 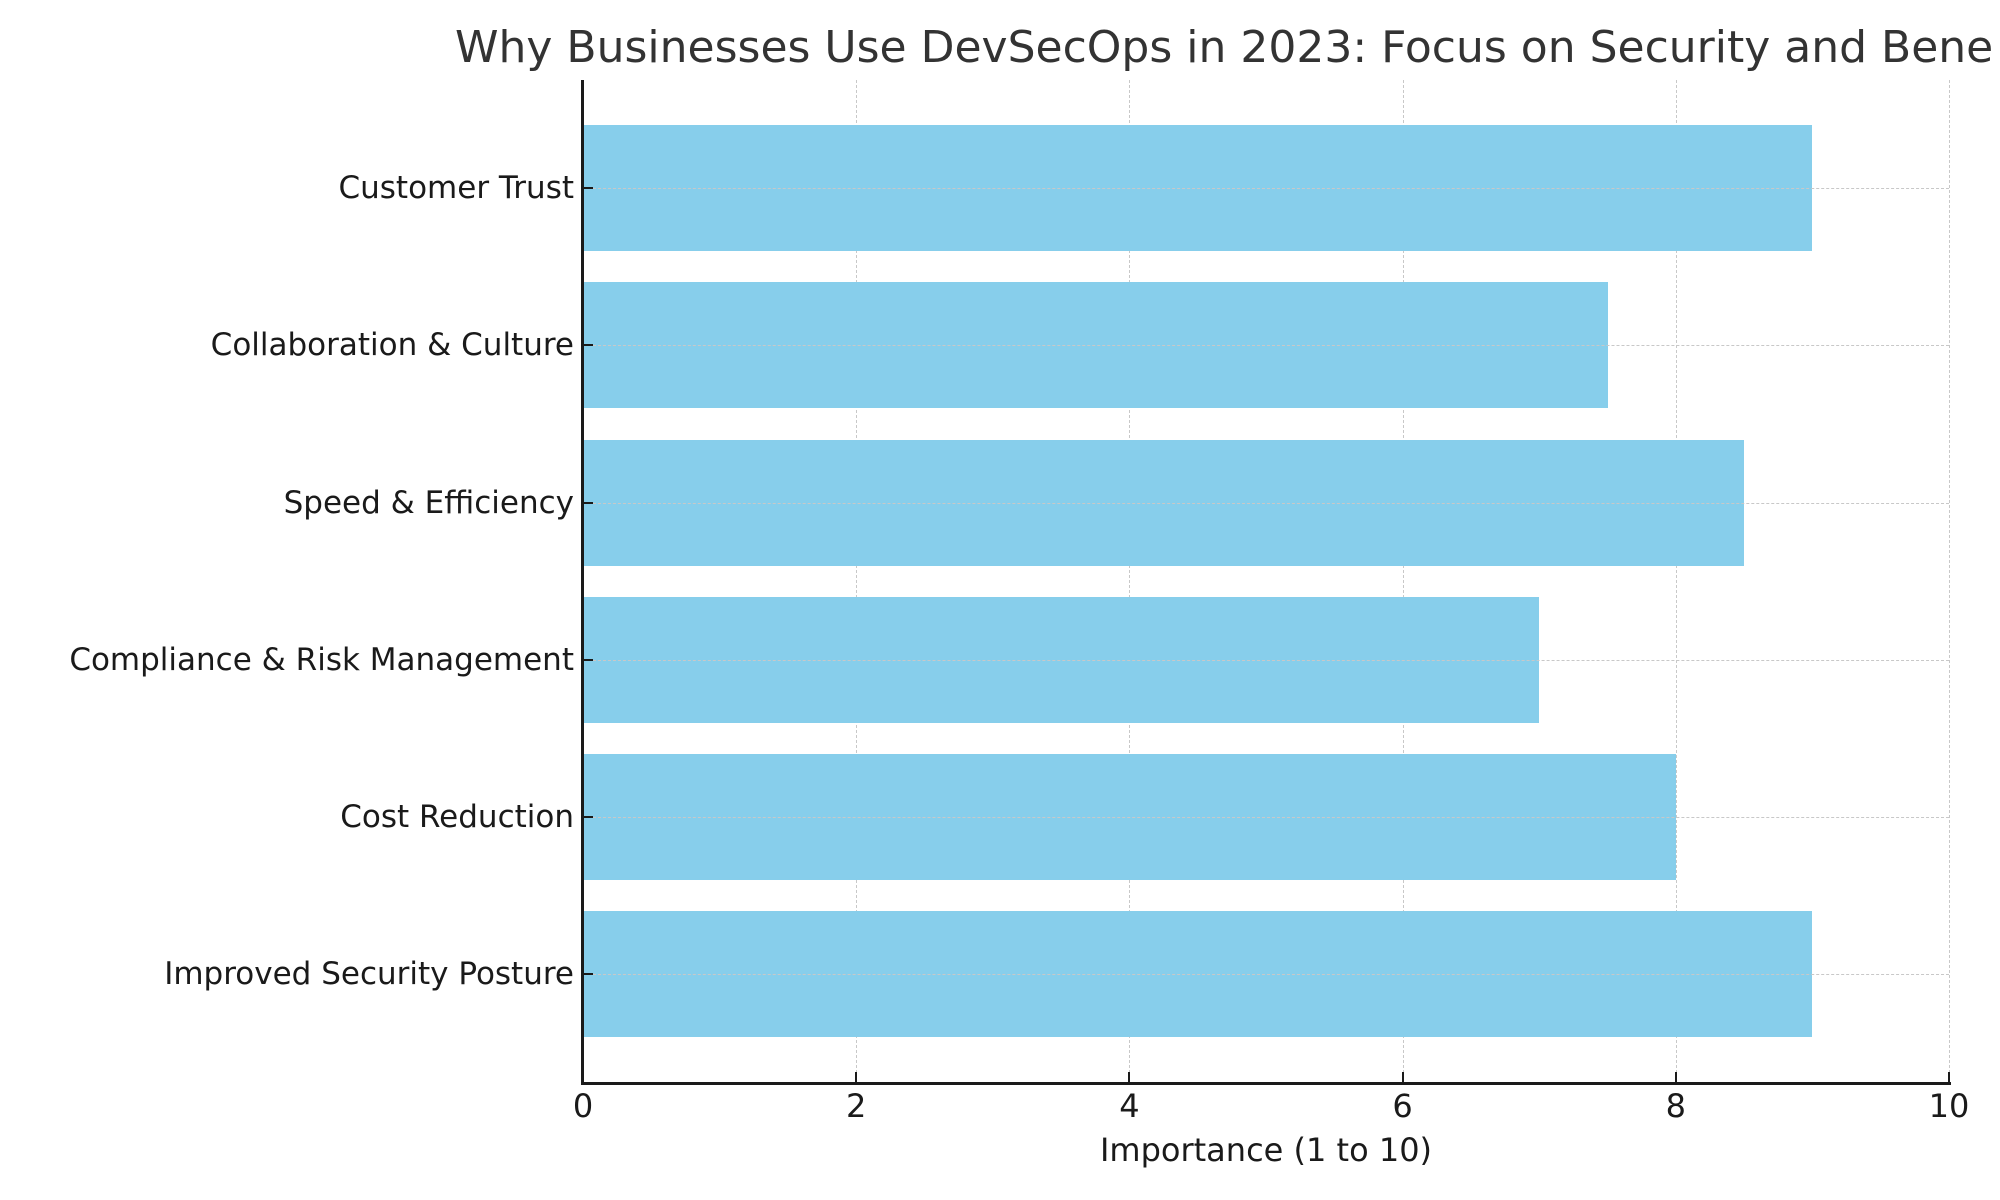 What do you see at coordinates (428, 502) in the screenshot?
I see `y-tick-label: Speed & Efficiency` at bounding box center [428, 502].